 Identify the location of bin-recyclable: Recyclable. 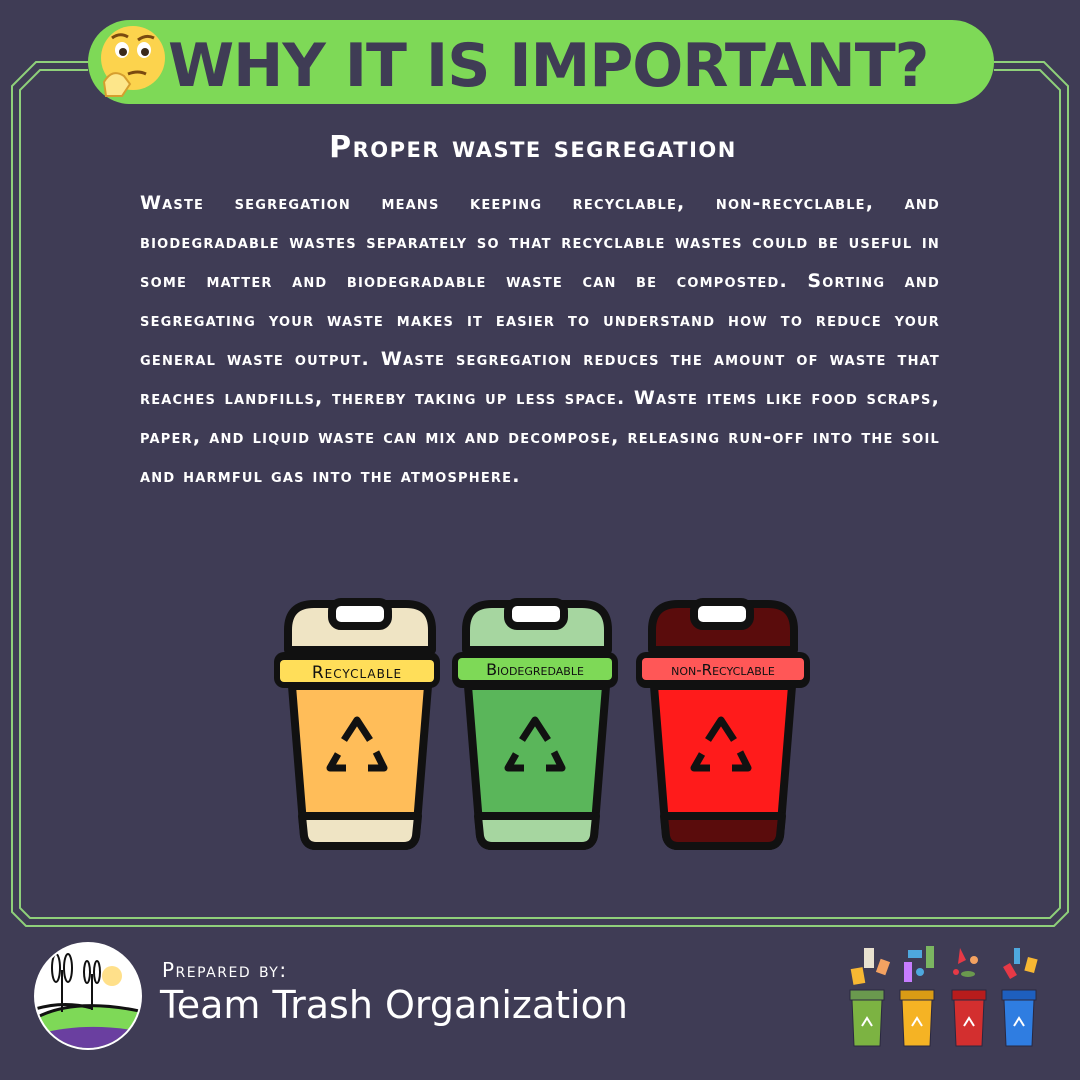
(357, 724).